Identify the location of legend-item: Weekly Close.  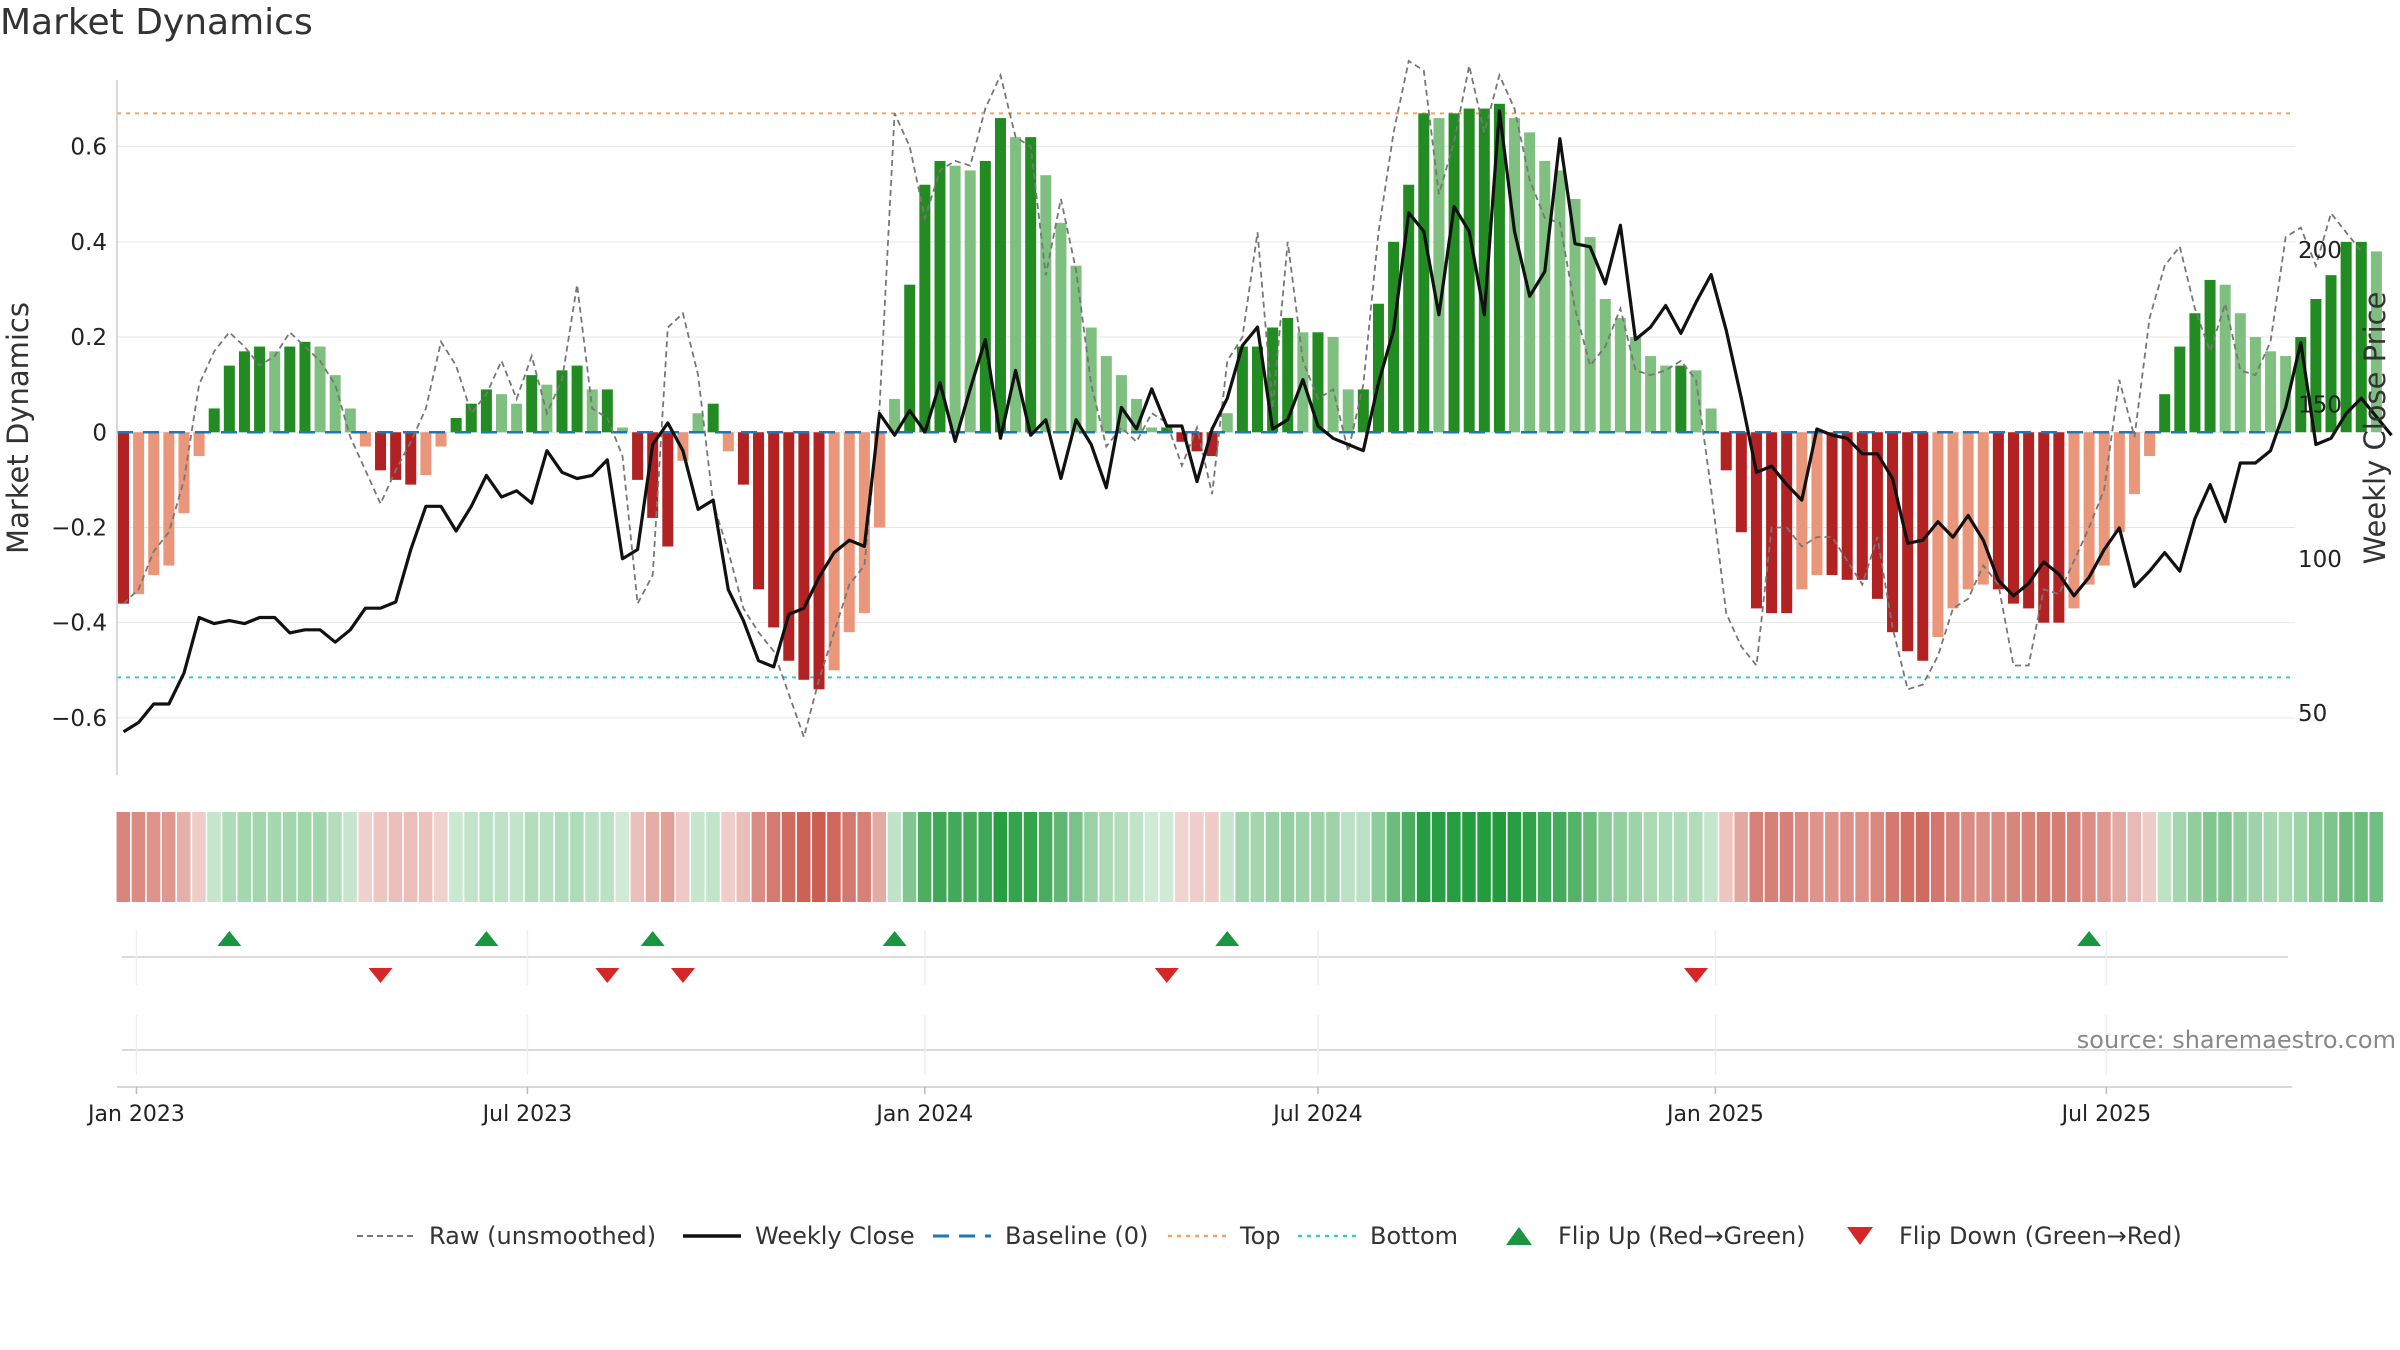
(799, 1236).